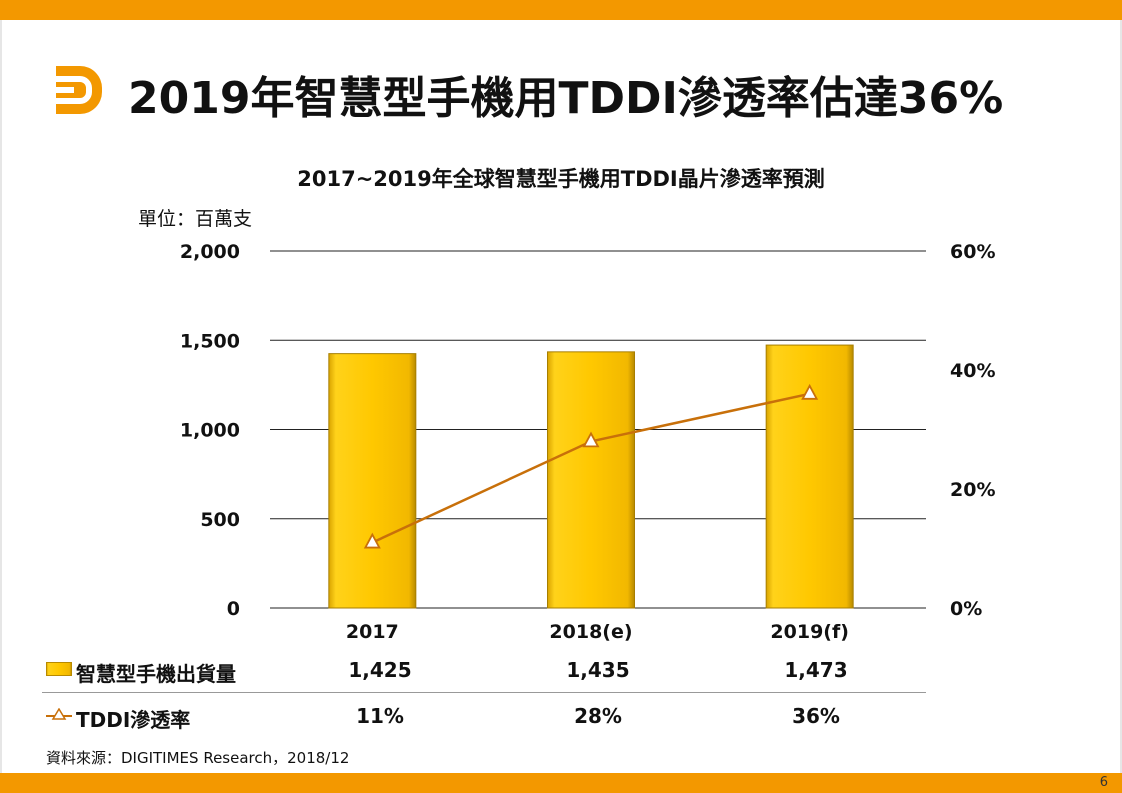 The image size is (1122, 793). I want to click on y-left-tick-label: 1,000, so click(210, 431).